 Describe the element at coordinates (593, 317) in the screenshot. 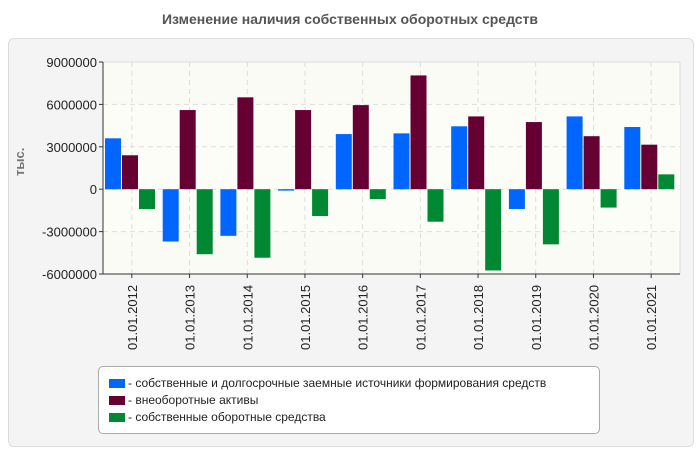

I see `x-tick-label: 01.01.2020` at that location.